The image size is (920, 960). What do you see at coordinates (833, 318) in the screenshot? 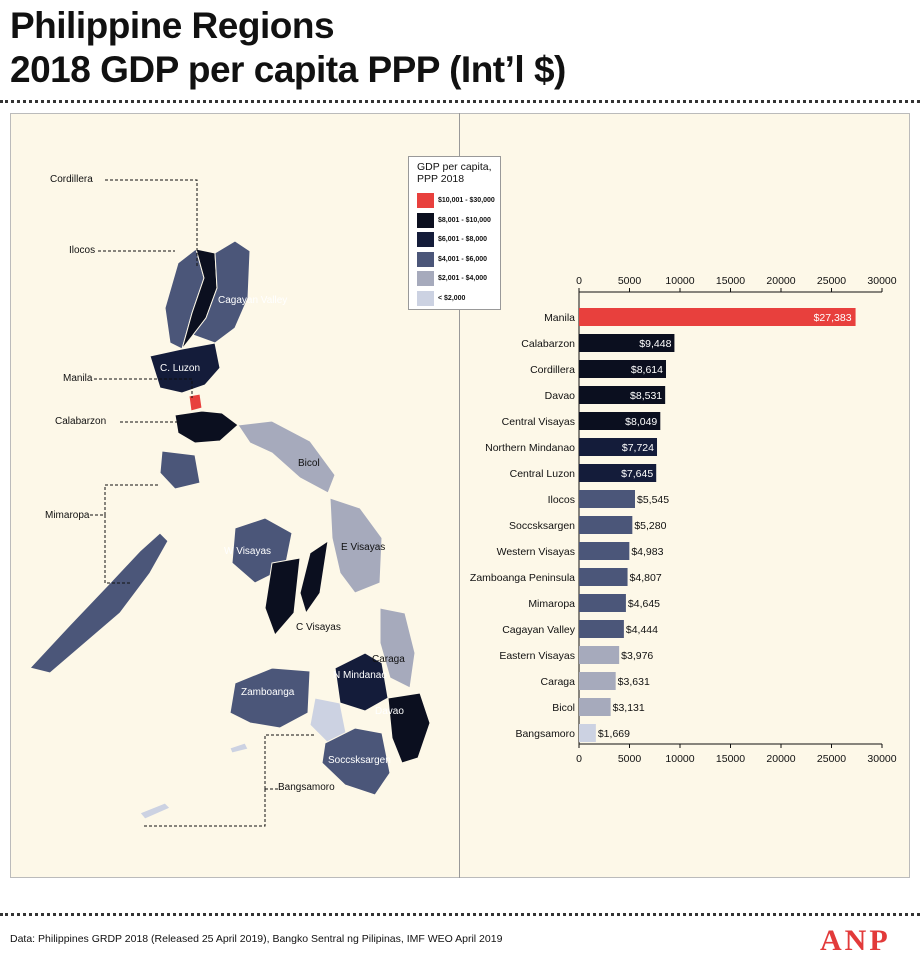
I see `value-label: $27,383` at bounding box center [833, 318].